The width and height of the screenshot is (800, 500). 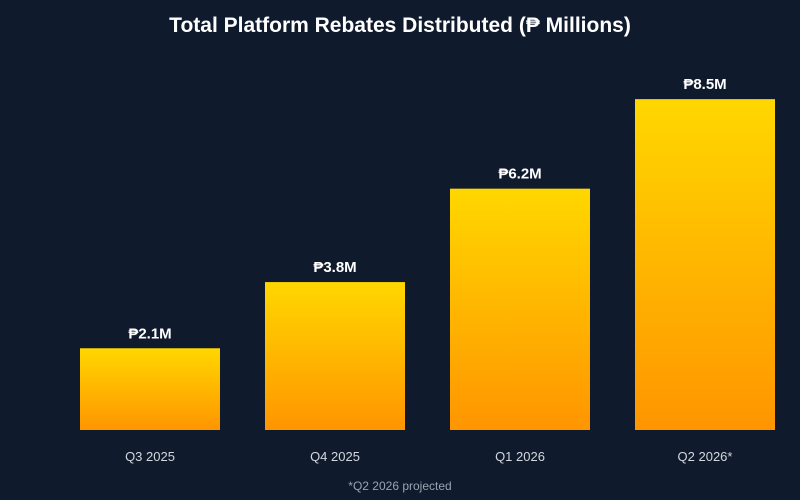 I want to click on data-label-0: ₱2.1M, so click(x=149, y=333).